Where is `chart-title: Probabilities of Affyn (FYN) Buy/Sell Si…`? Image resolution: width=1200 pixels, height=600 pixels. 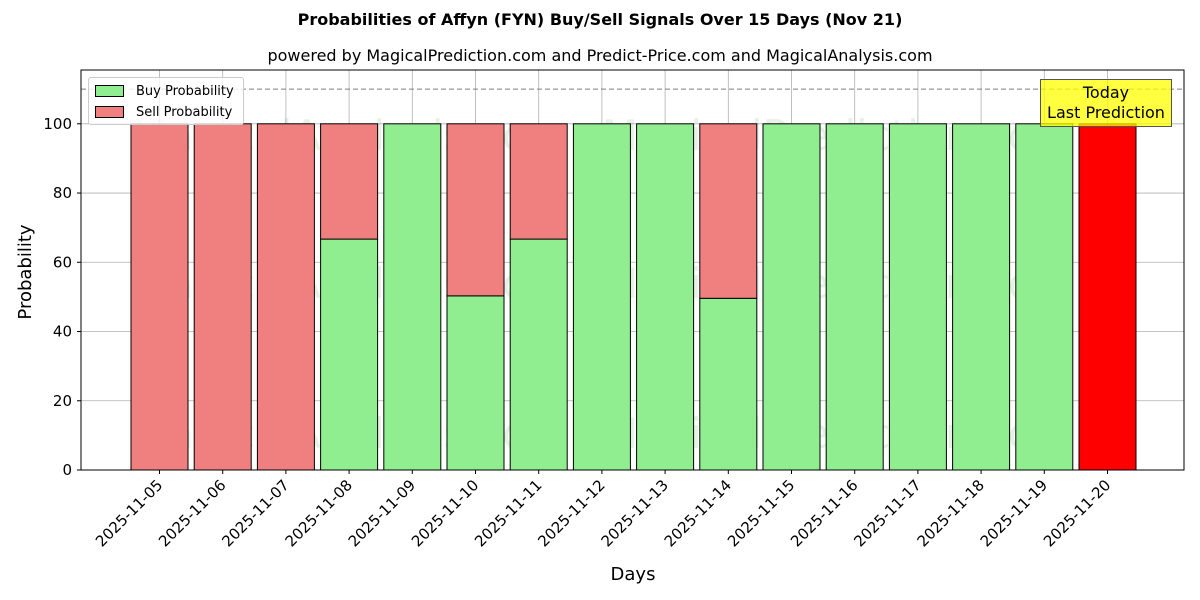 chart-title: Probabilities of Affyn (FYN) Buy/Sell Si… is located at coordinates (600, 19).